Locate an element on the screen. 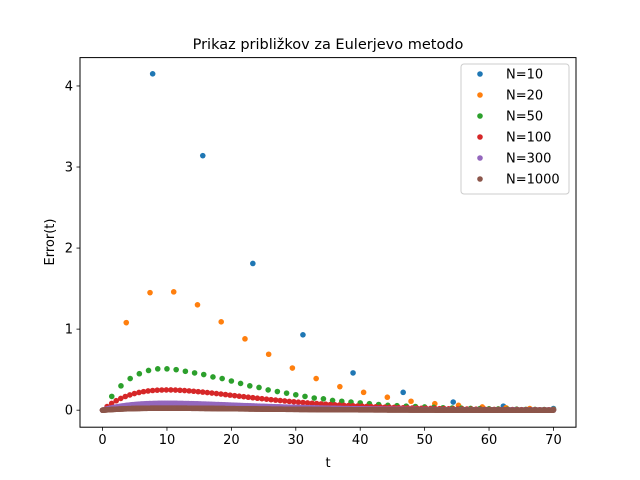 The height and width of the screenshot is (480, 640). x-tick-label: 0 is located at coordinates (102, 440).